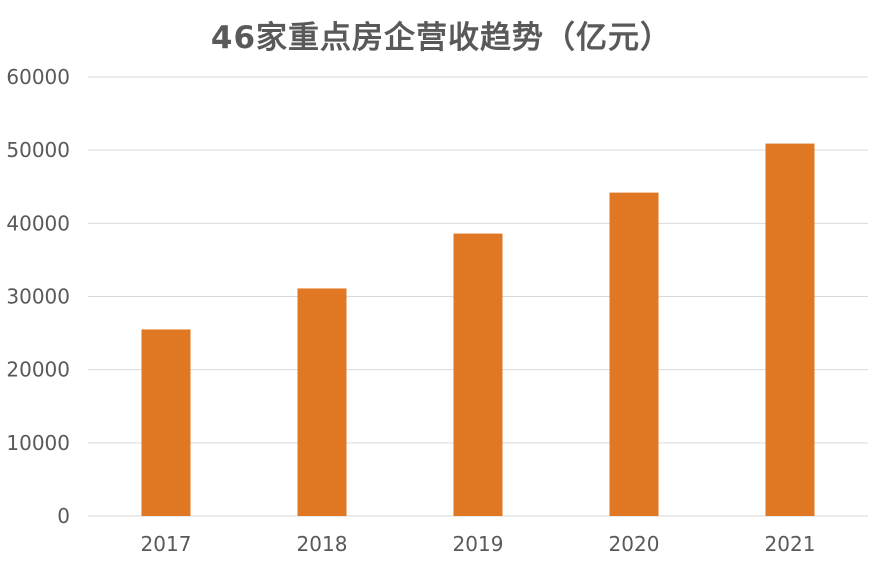  I want to click on x-tick-label-2019: 2019, so click(478, 544).